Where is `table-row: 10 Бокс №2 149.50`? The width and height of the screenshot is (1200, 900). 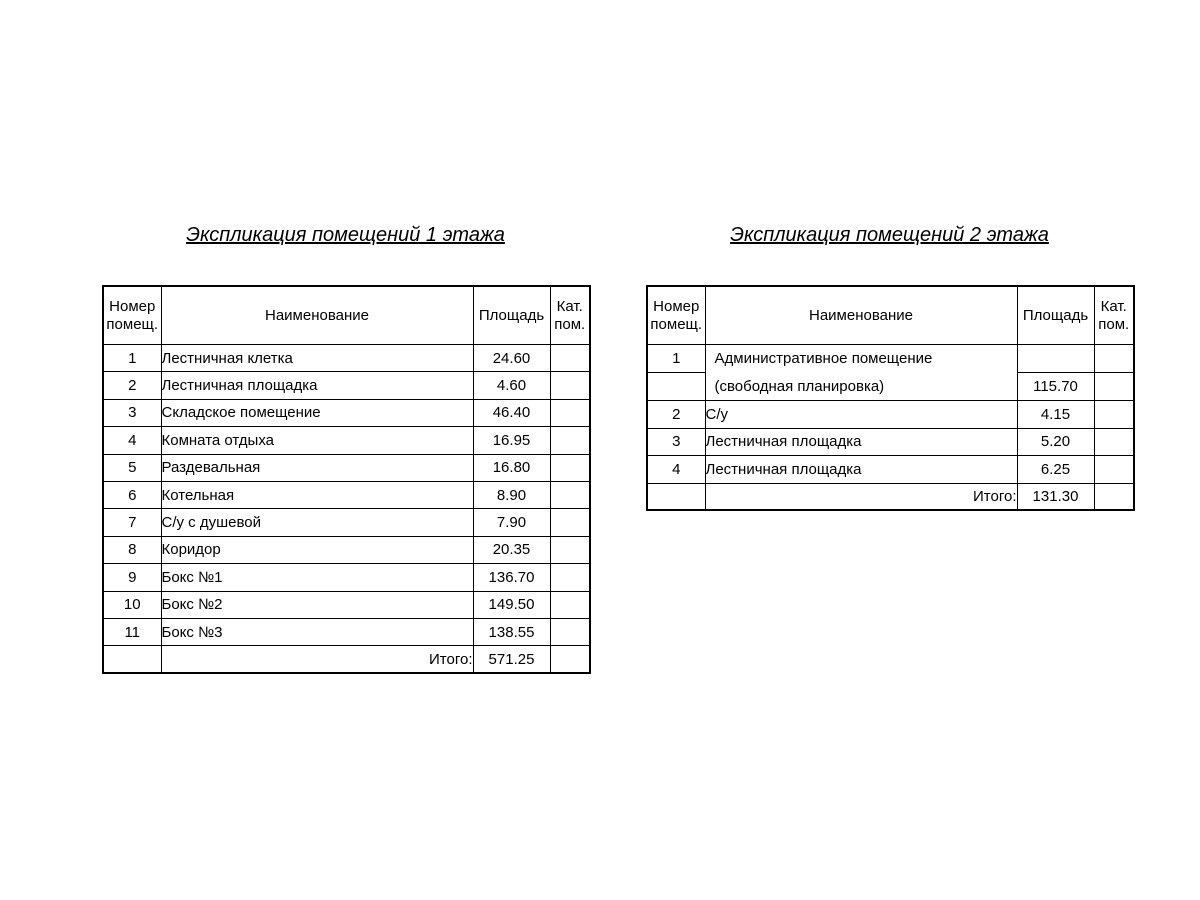 table-row: 10 Бокс №2 149.50 is located at coordinates (346, 604).